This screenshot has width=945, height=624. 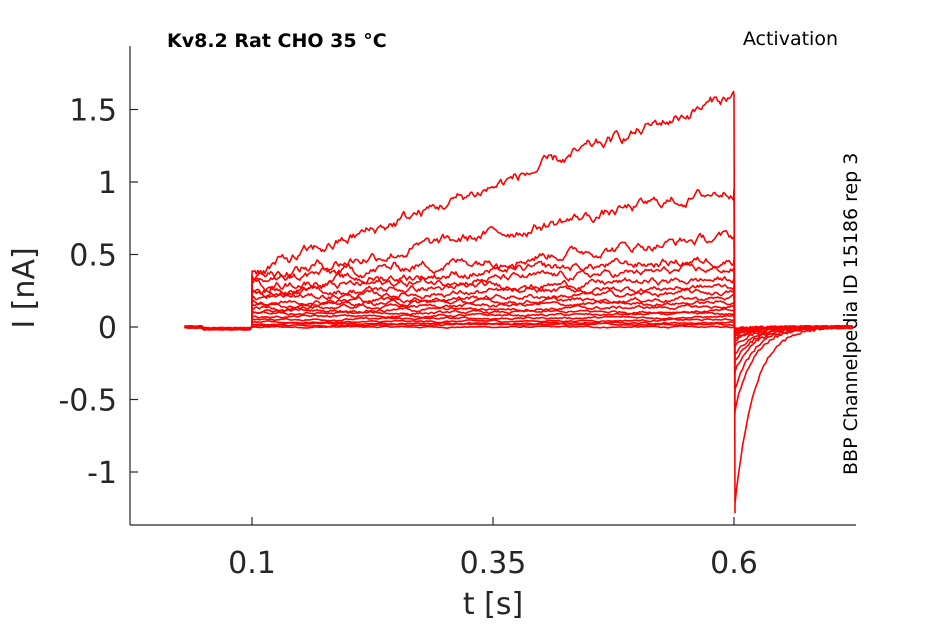 I want to click on channelpedia-id-label: BBP Channelpedia ID 15186 rep 3, so click(x=851, y=314).